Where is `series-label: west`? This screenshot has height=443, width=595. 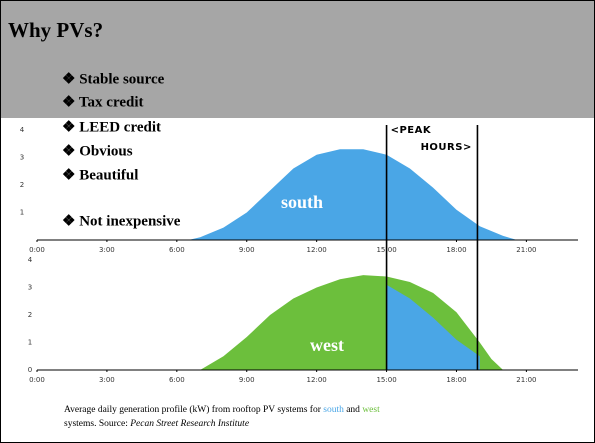
series-label: west is located at coordinates (327, 345).